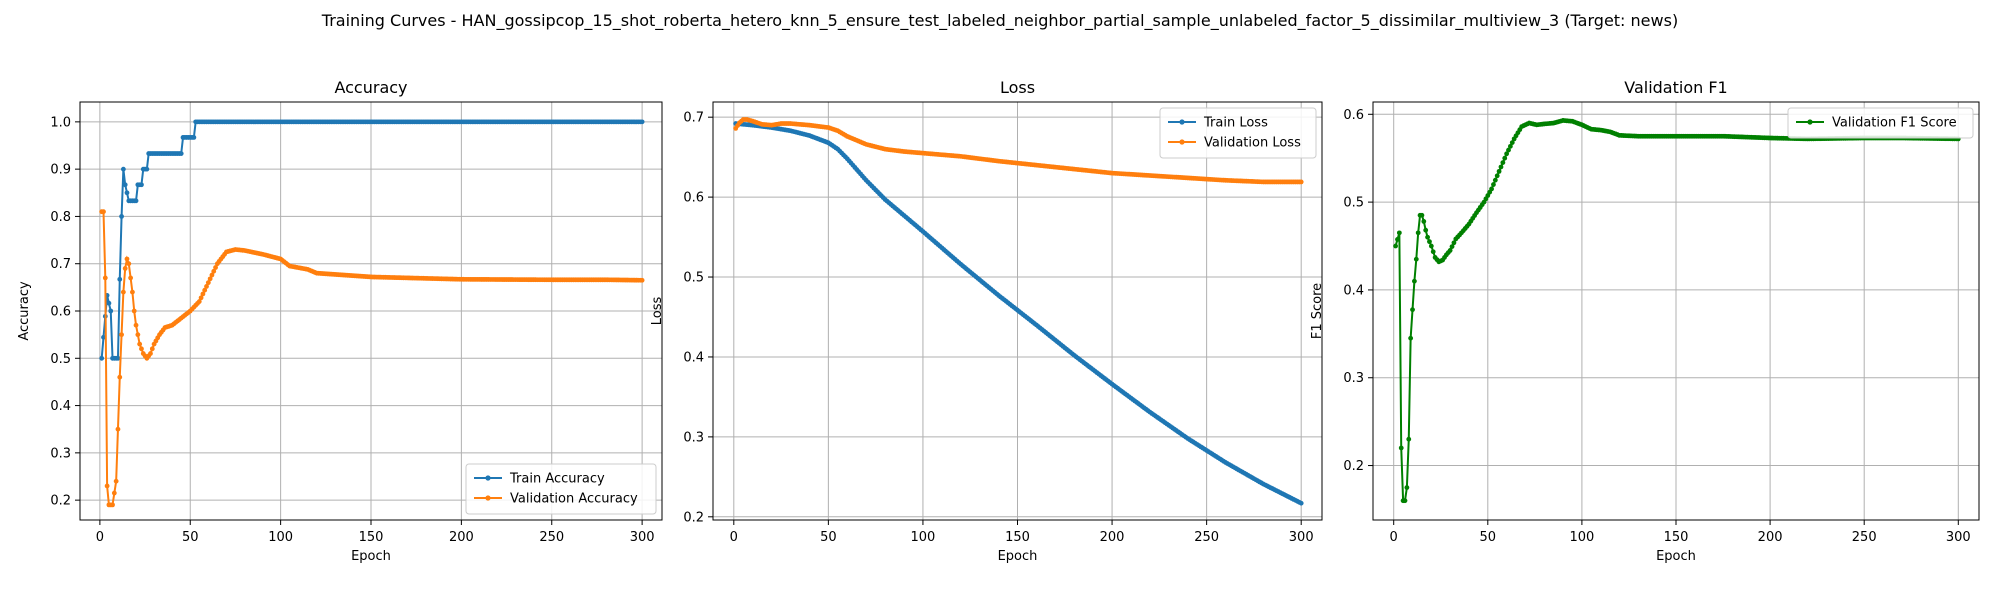 The height and width of the screenshot is (600, 2000). I want to click on y-axis-label: Loss, so click(657, 311).